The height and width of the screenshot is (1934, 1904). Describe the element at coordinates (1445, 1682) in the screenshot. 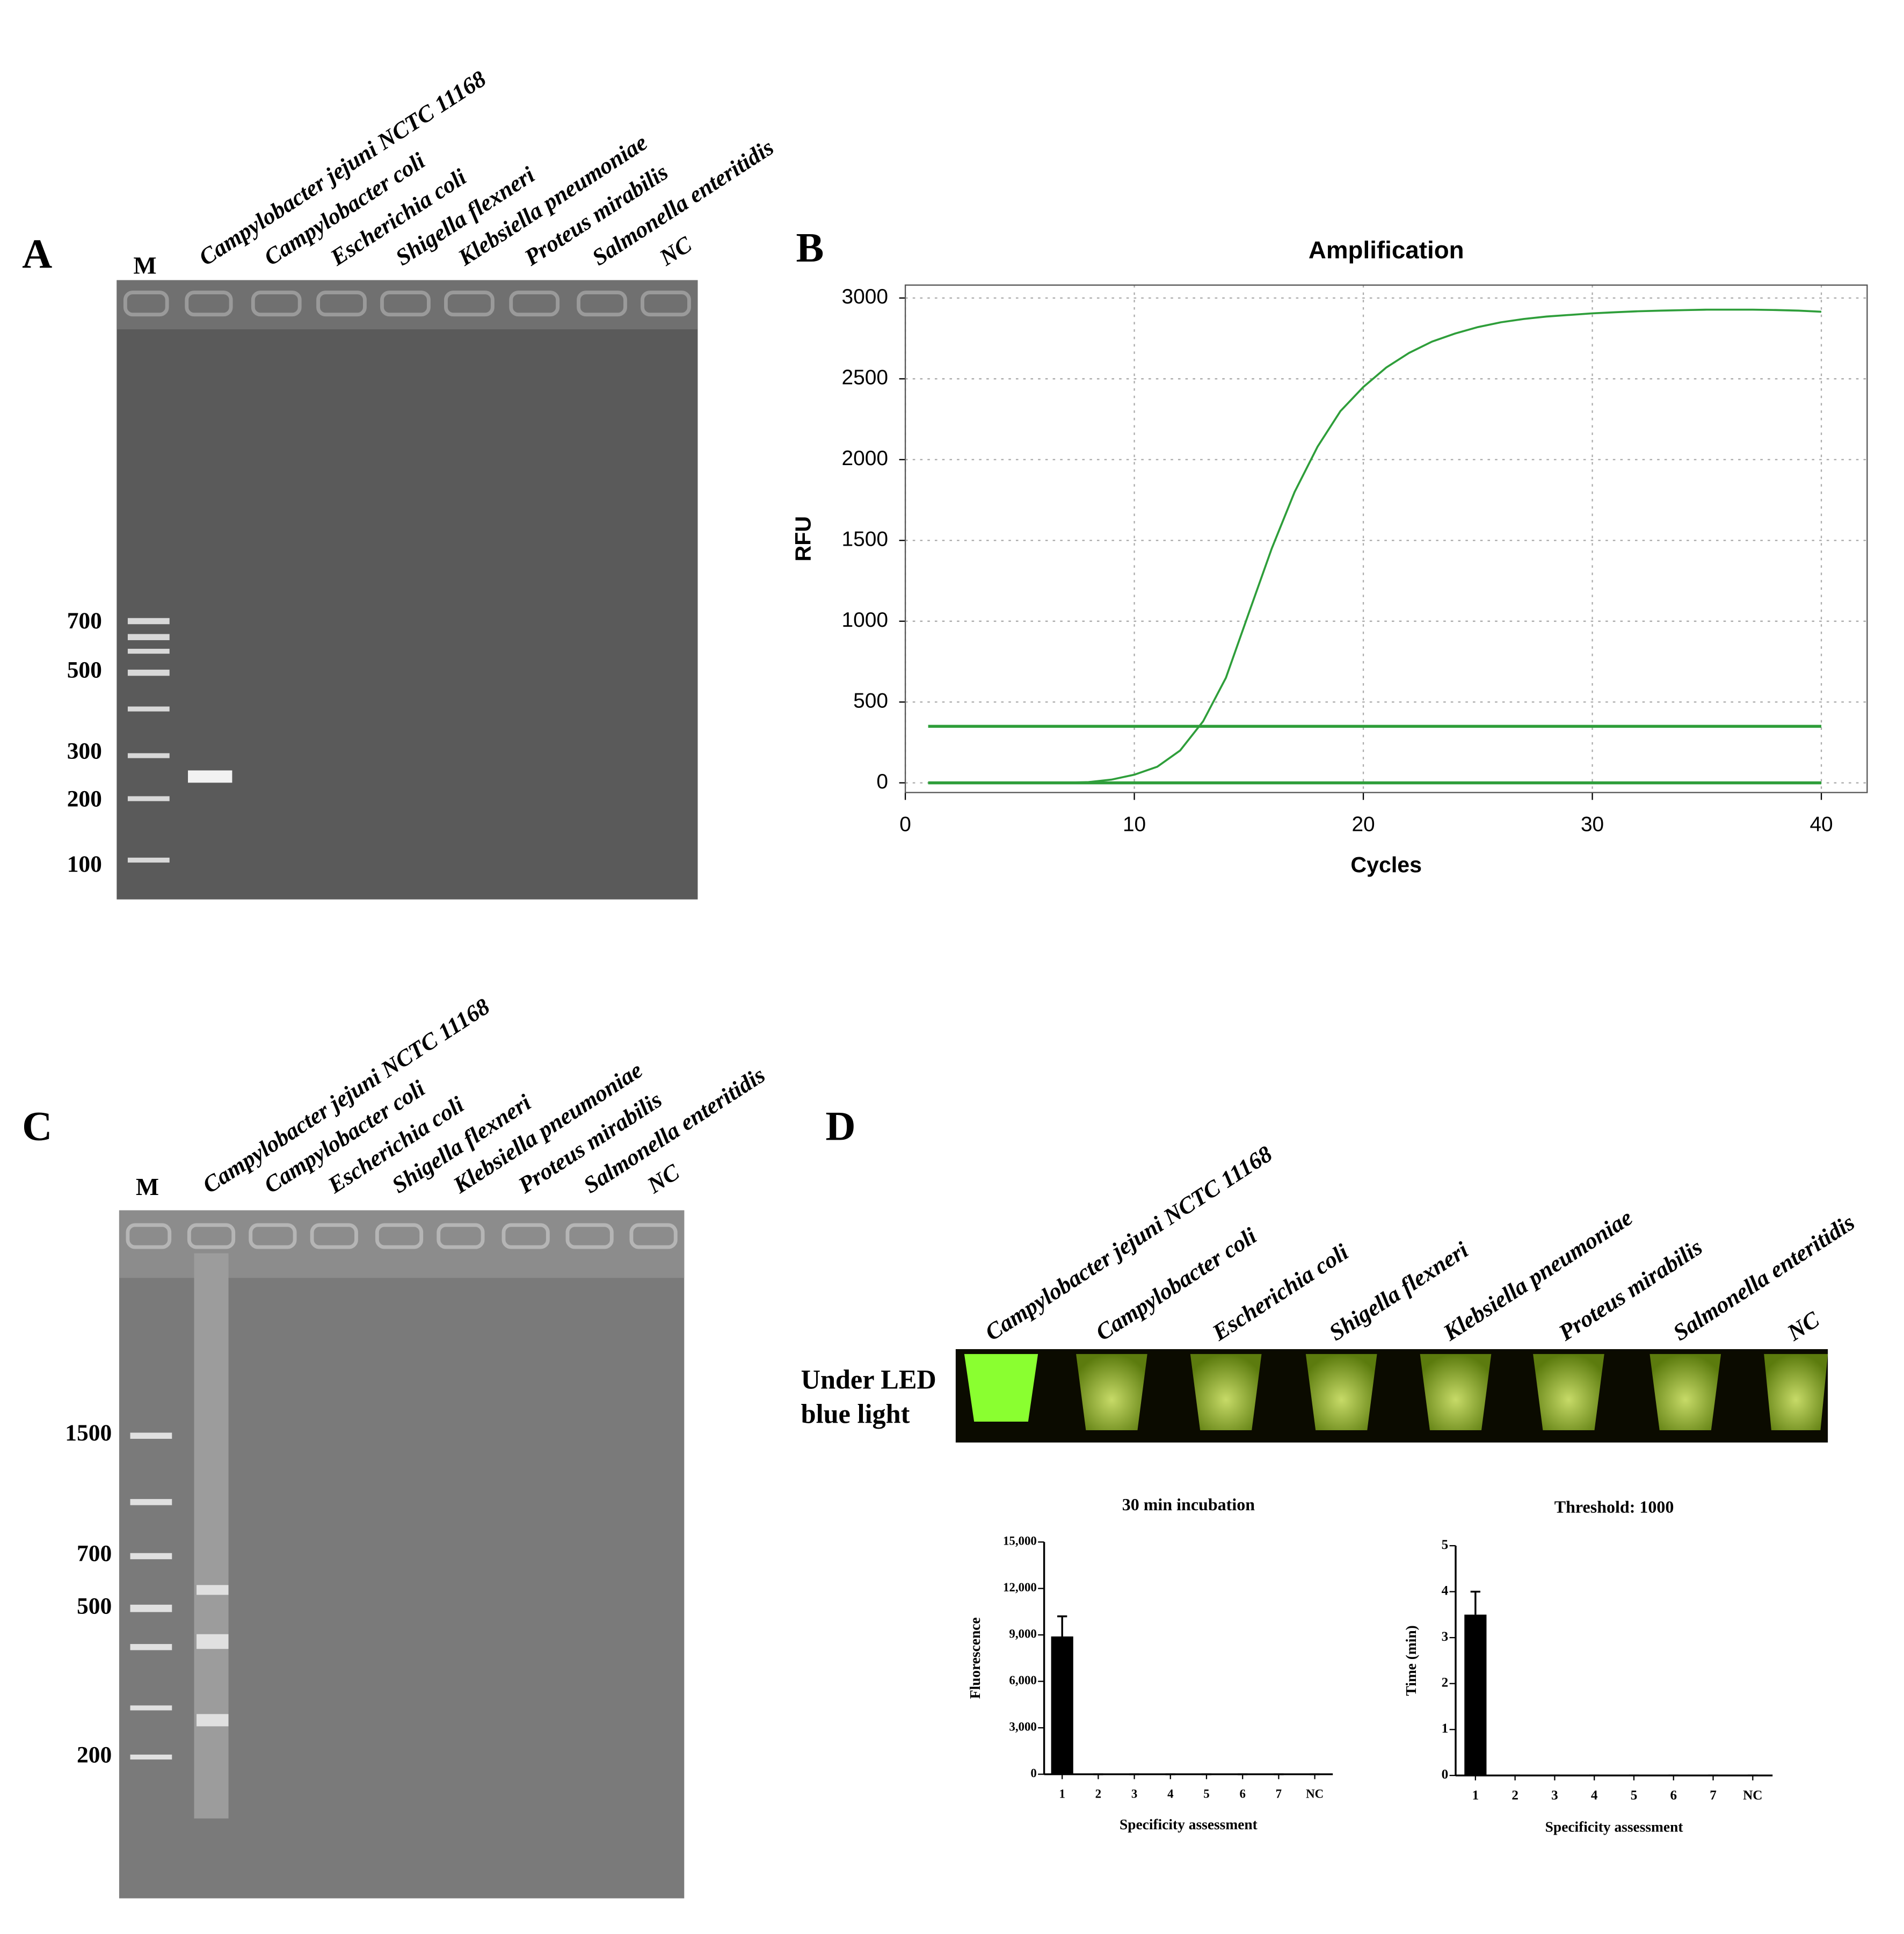

I see `y-tick-label: 2` at that location.